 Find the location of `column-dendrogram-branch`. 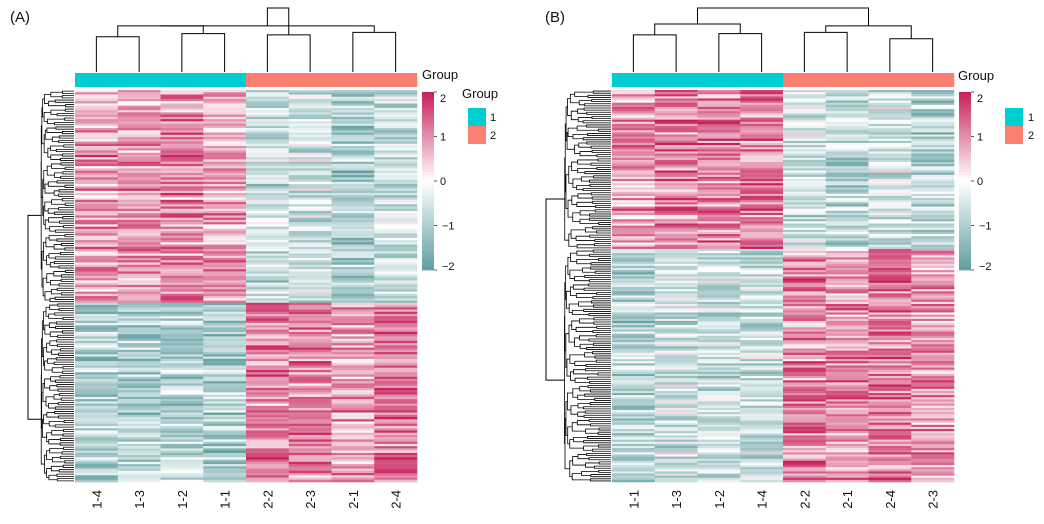

column-dendrogram-branch is located at coordinates (117, 54).